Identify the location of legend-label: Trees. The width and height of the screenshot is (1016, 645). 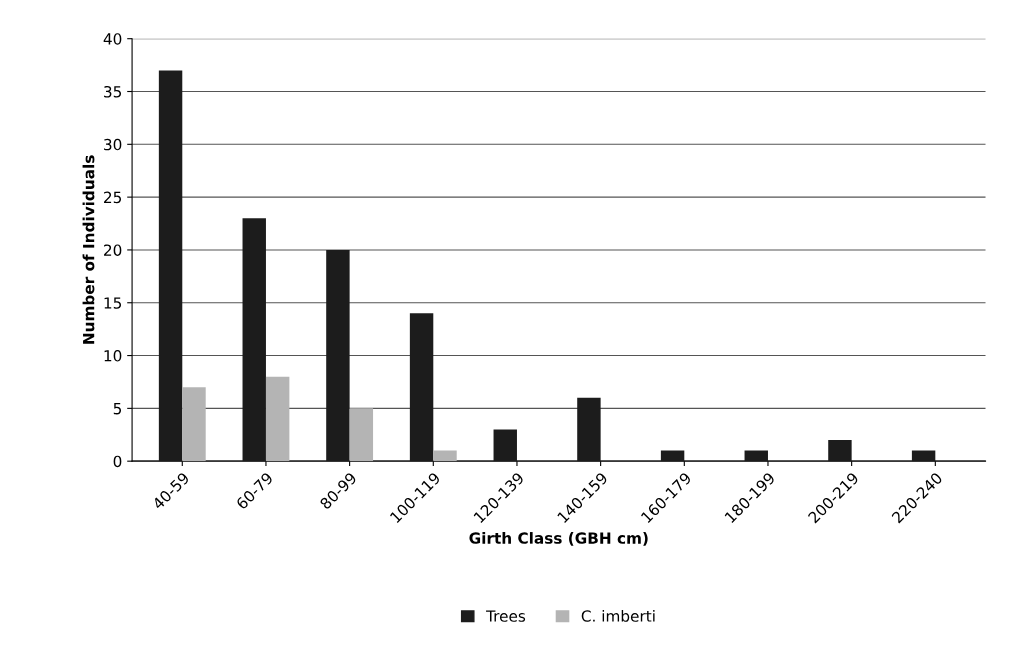
(506, 616).